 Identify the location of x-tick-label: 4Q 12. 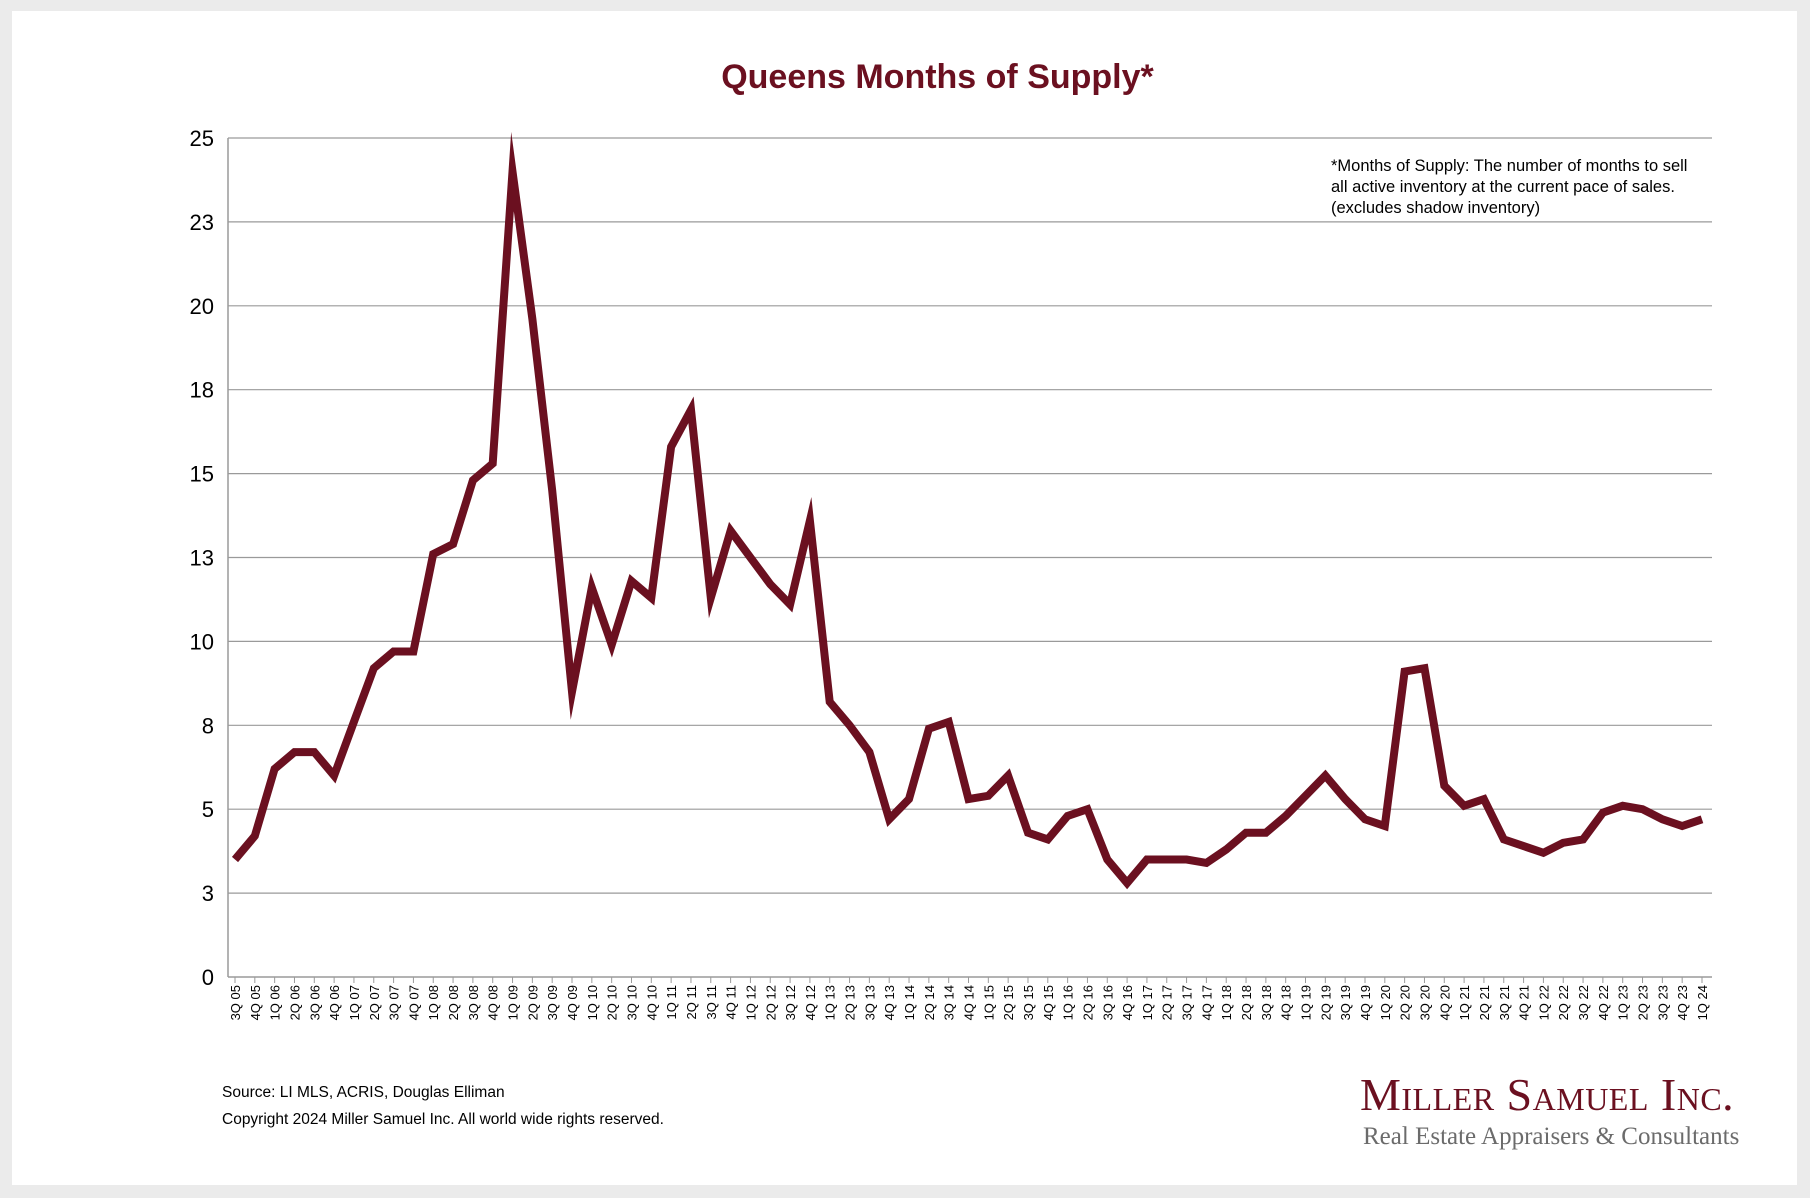
(810, 1002).